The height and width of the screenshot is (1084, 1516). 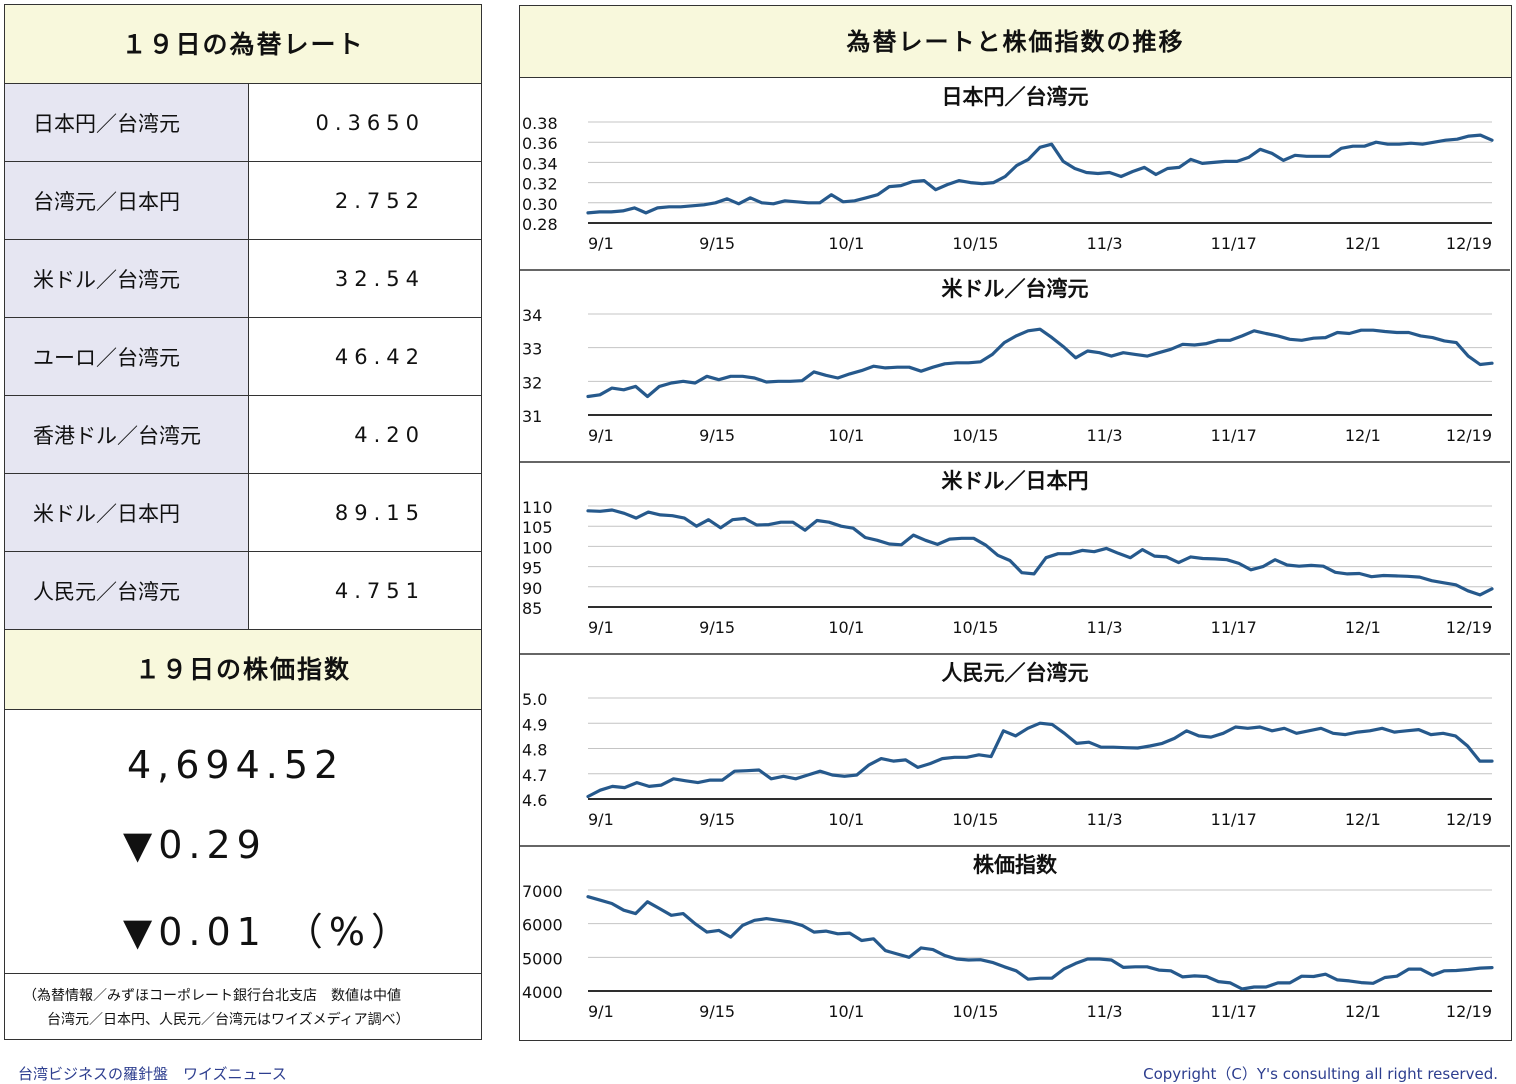 What do you see at coordinates (364, 434) in the screenshot?
I see `rate-value: 4.20` at bounding box center [364, 434].